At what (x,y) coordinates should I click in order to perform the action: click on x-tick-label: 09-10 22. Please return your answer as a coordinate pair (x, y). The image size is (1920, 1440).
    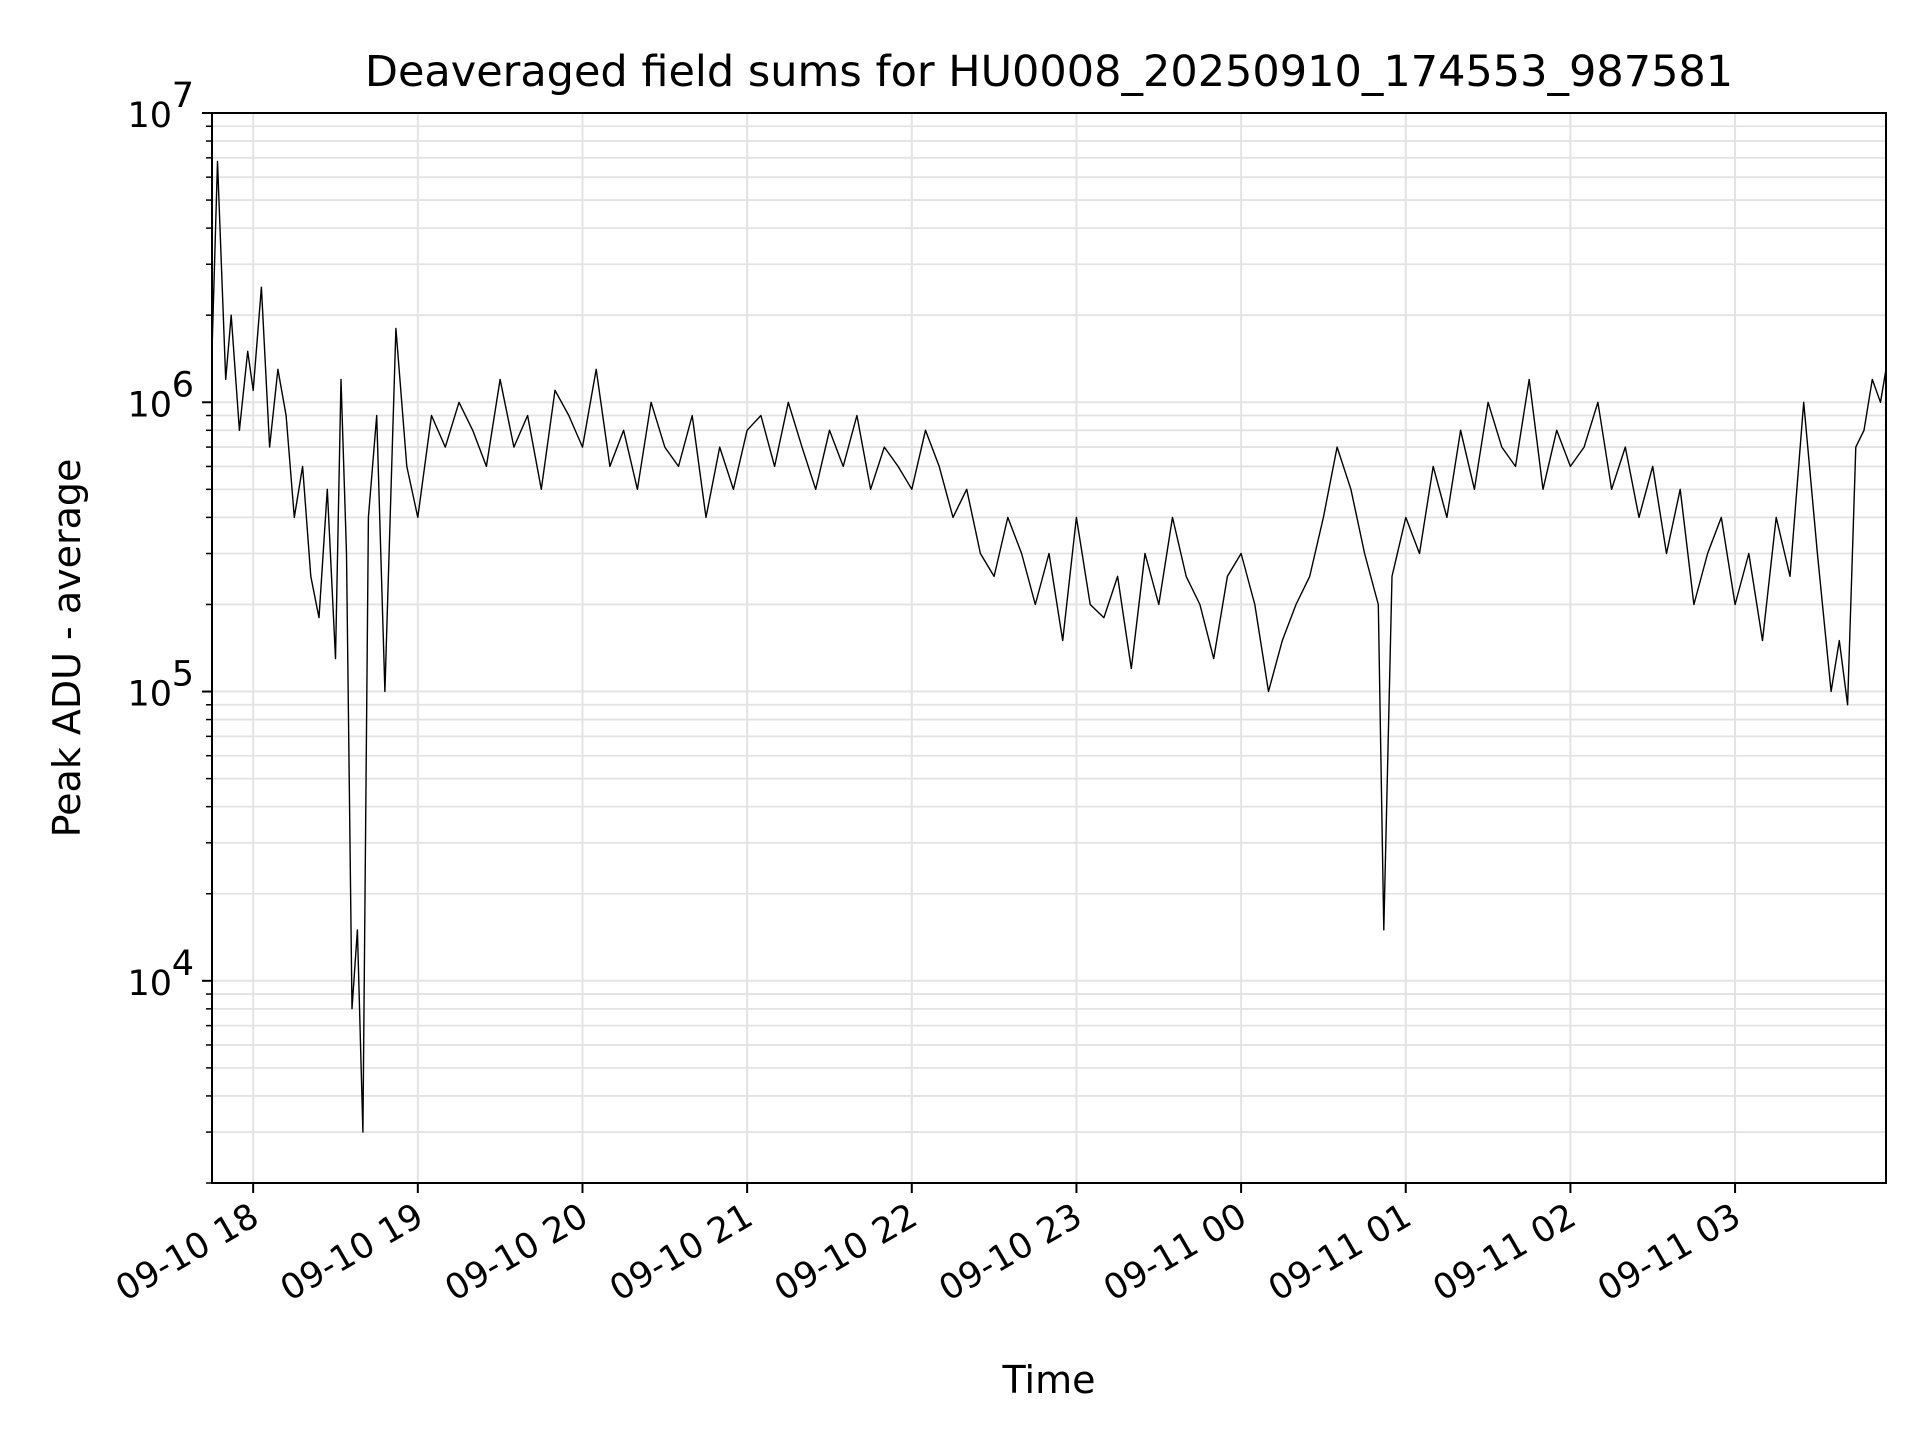
    Looking at the image, I should click on (846, 1252).